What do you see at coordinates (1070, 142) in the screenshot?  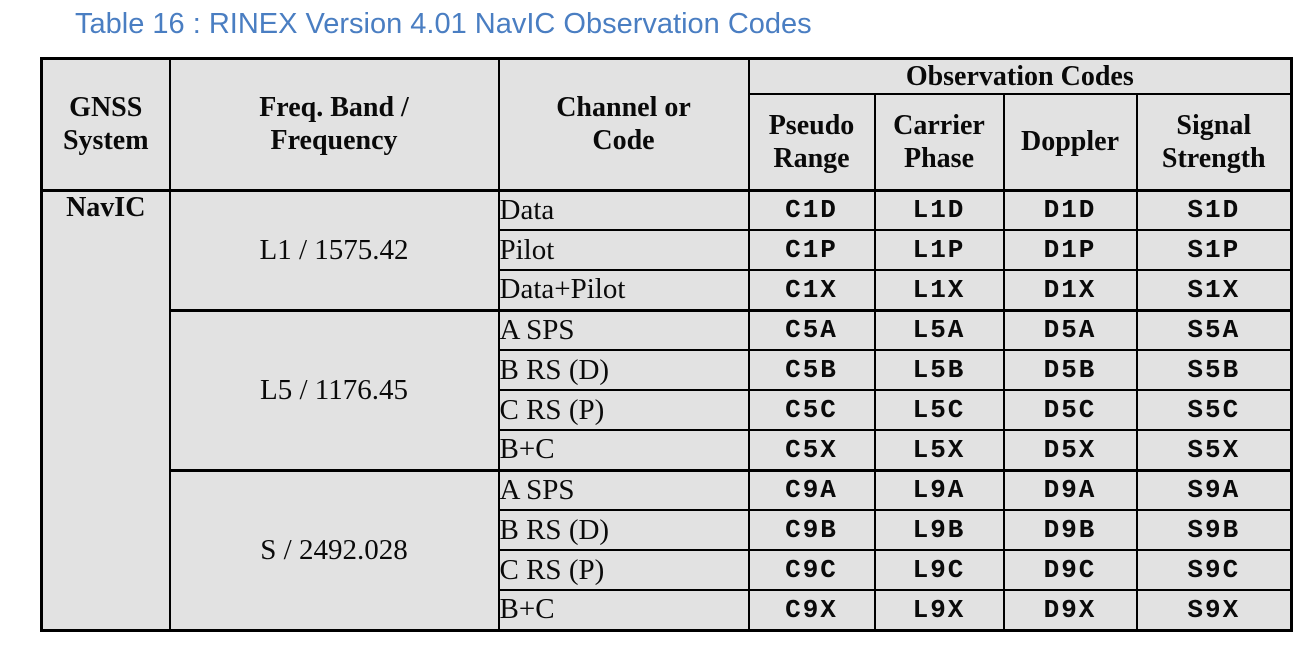 I see `header-doppler: Doppler` at bounding box center [1070, 142].